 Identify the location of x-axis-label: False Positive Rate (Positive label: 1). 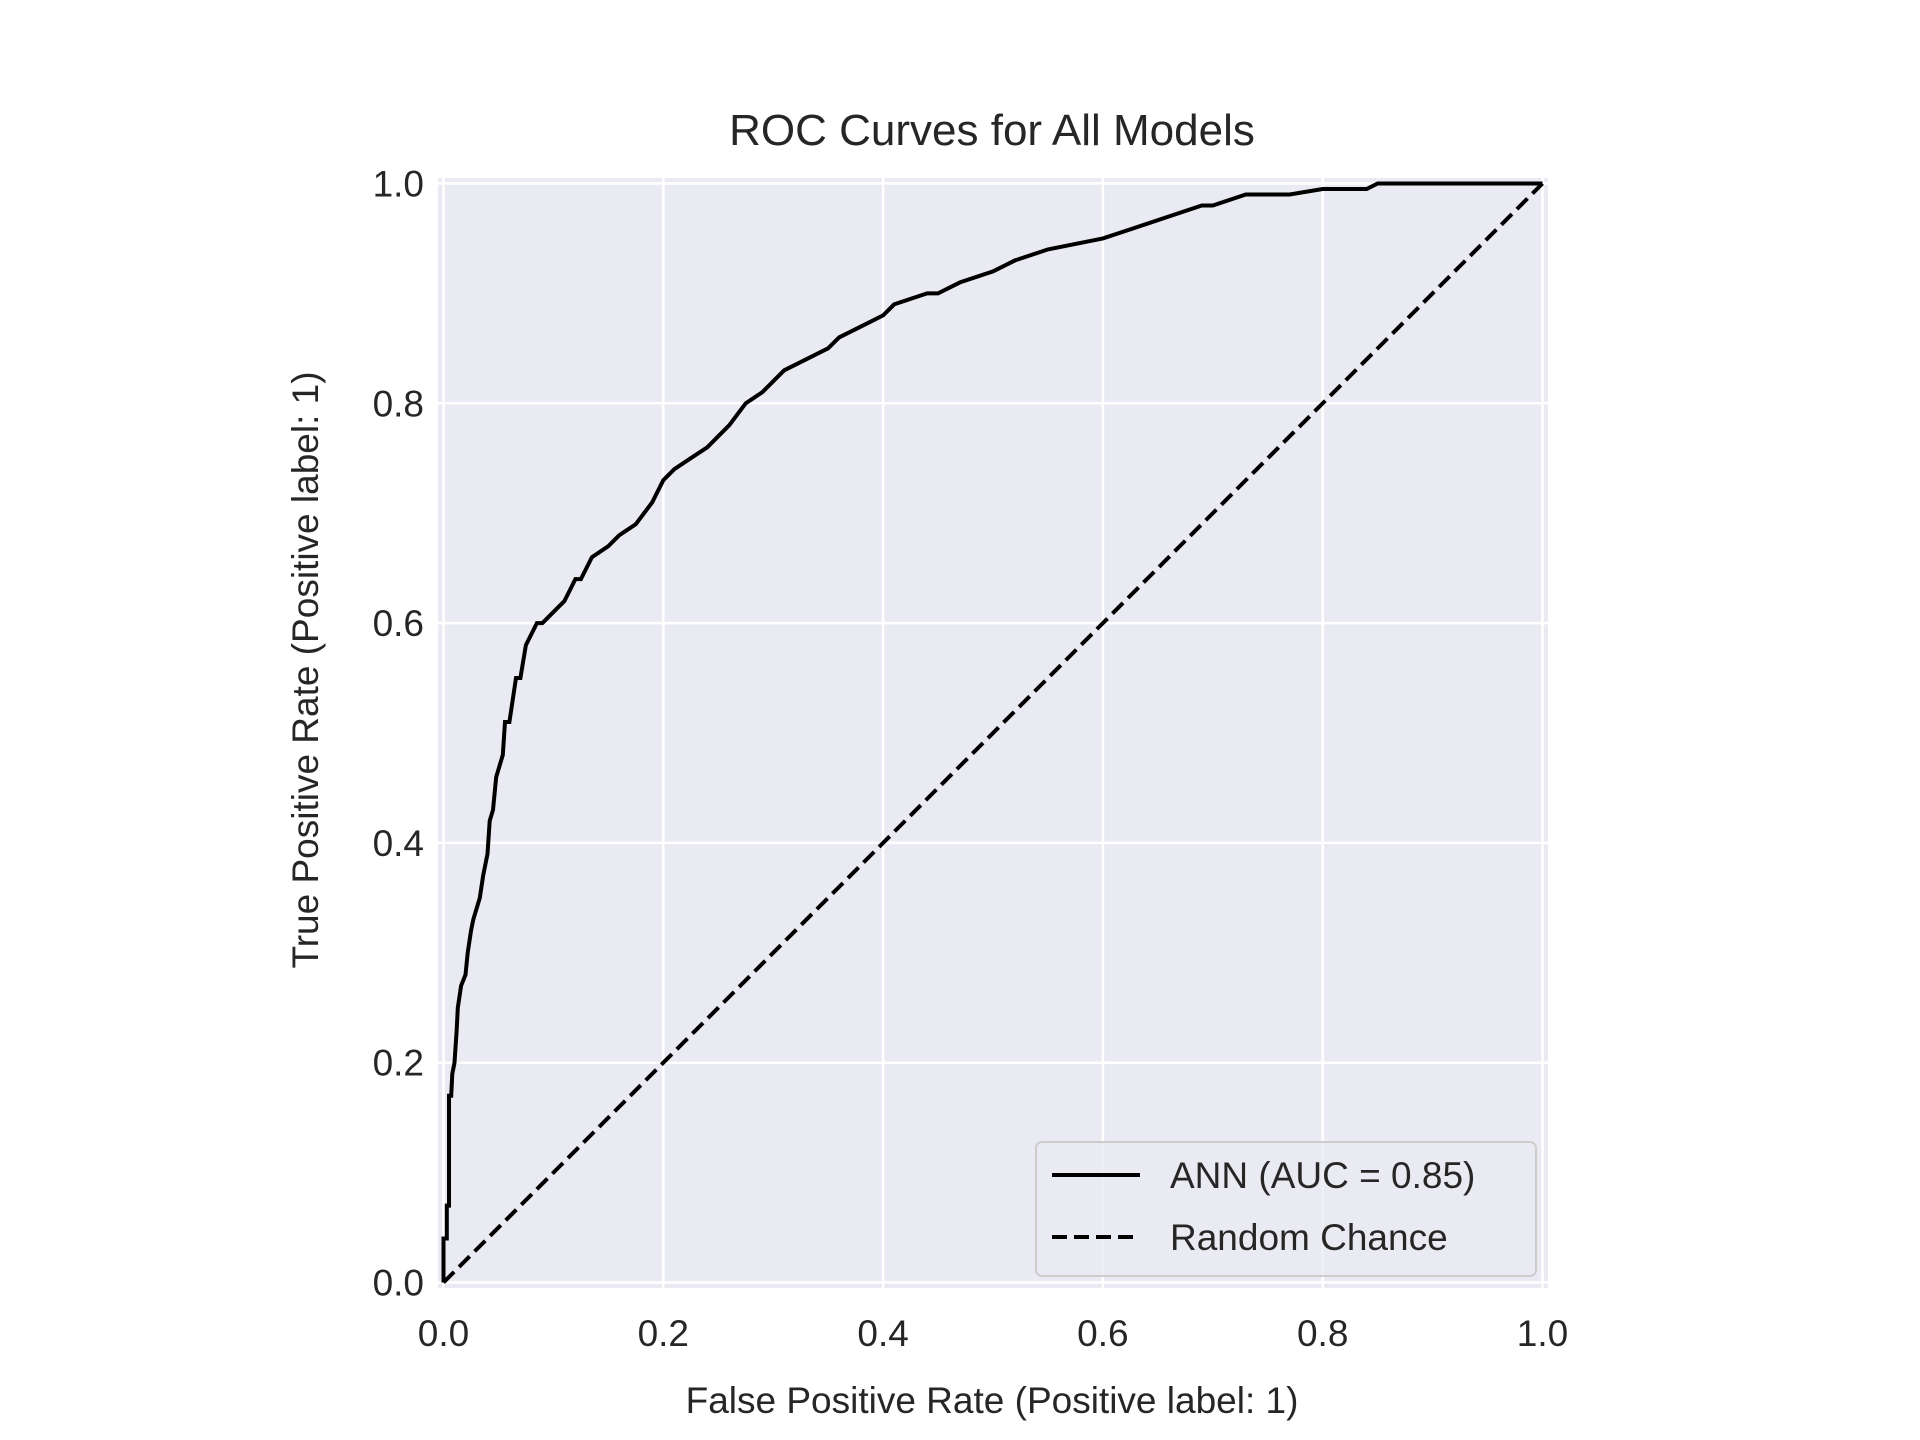
(992, 1400).